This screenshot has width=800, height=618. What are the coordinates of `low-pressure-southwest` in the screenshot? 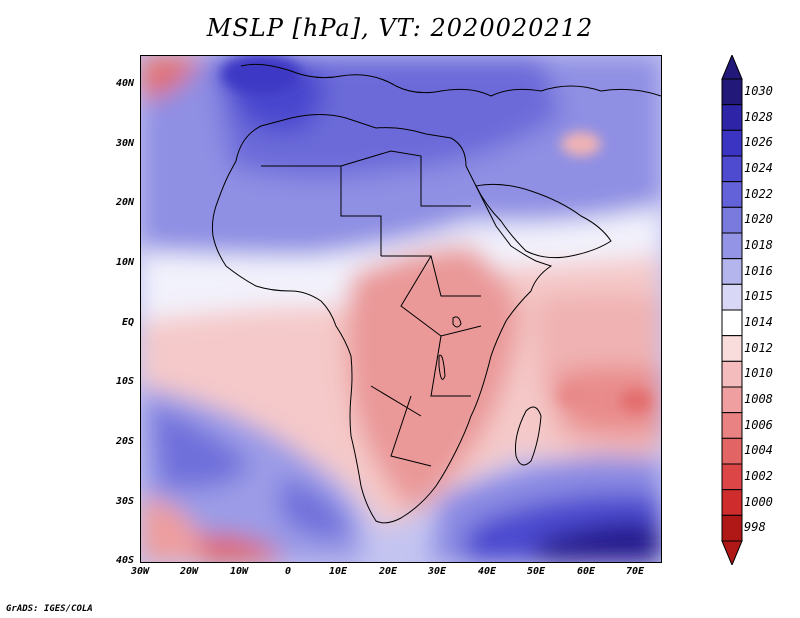 It's located at (171, 529).